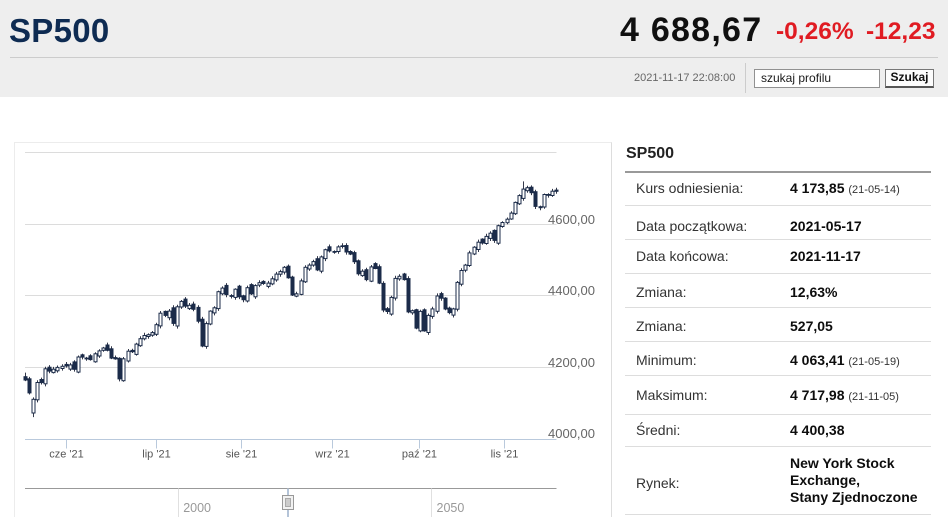 This screenshot has width=948, height=517. Describe the element at coordinates (571, 290) in the screenshot. I see `svg-text: 4400,00` at that location.